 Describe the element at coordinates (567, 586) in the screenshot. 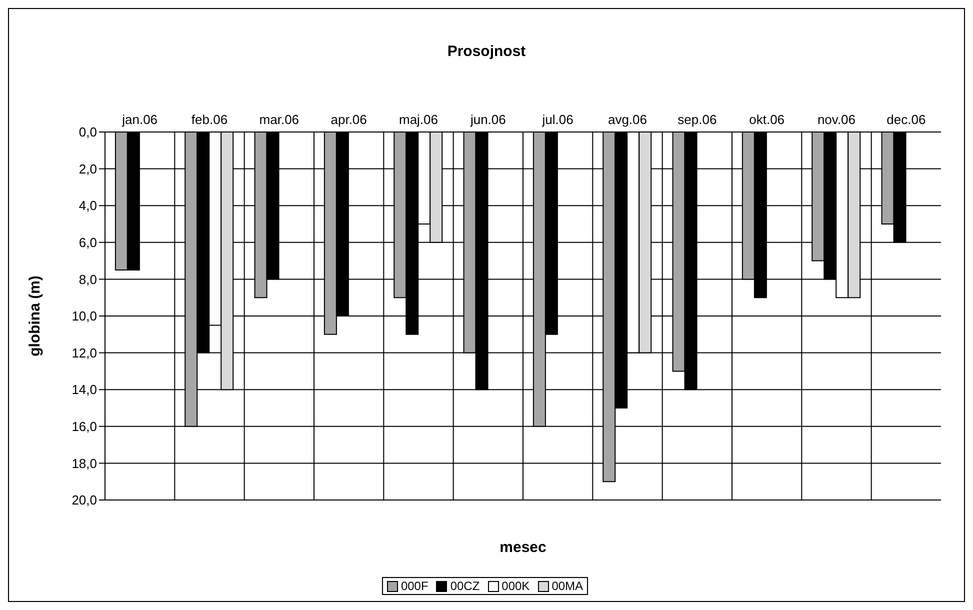

I see `legend-label: 00MA` at that location.